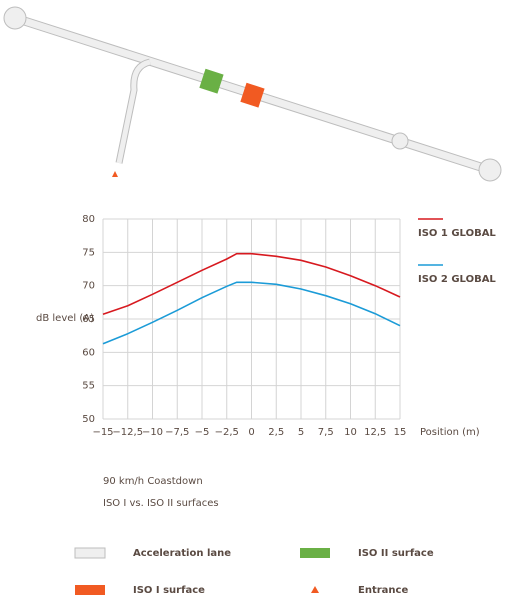  What do you see at coordinates (88, 386) in the screenshot?
I see `y-tick-label: 55` at bounding box center [88, 386].